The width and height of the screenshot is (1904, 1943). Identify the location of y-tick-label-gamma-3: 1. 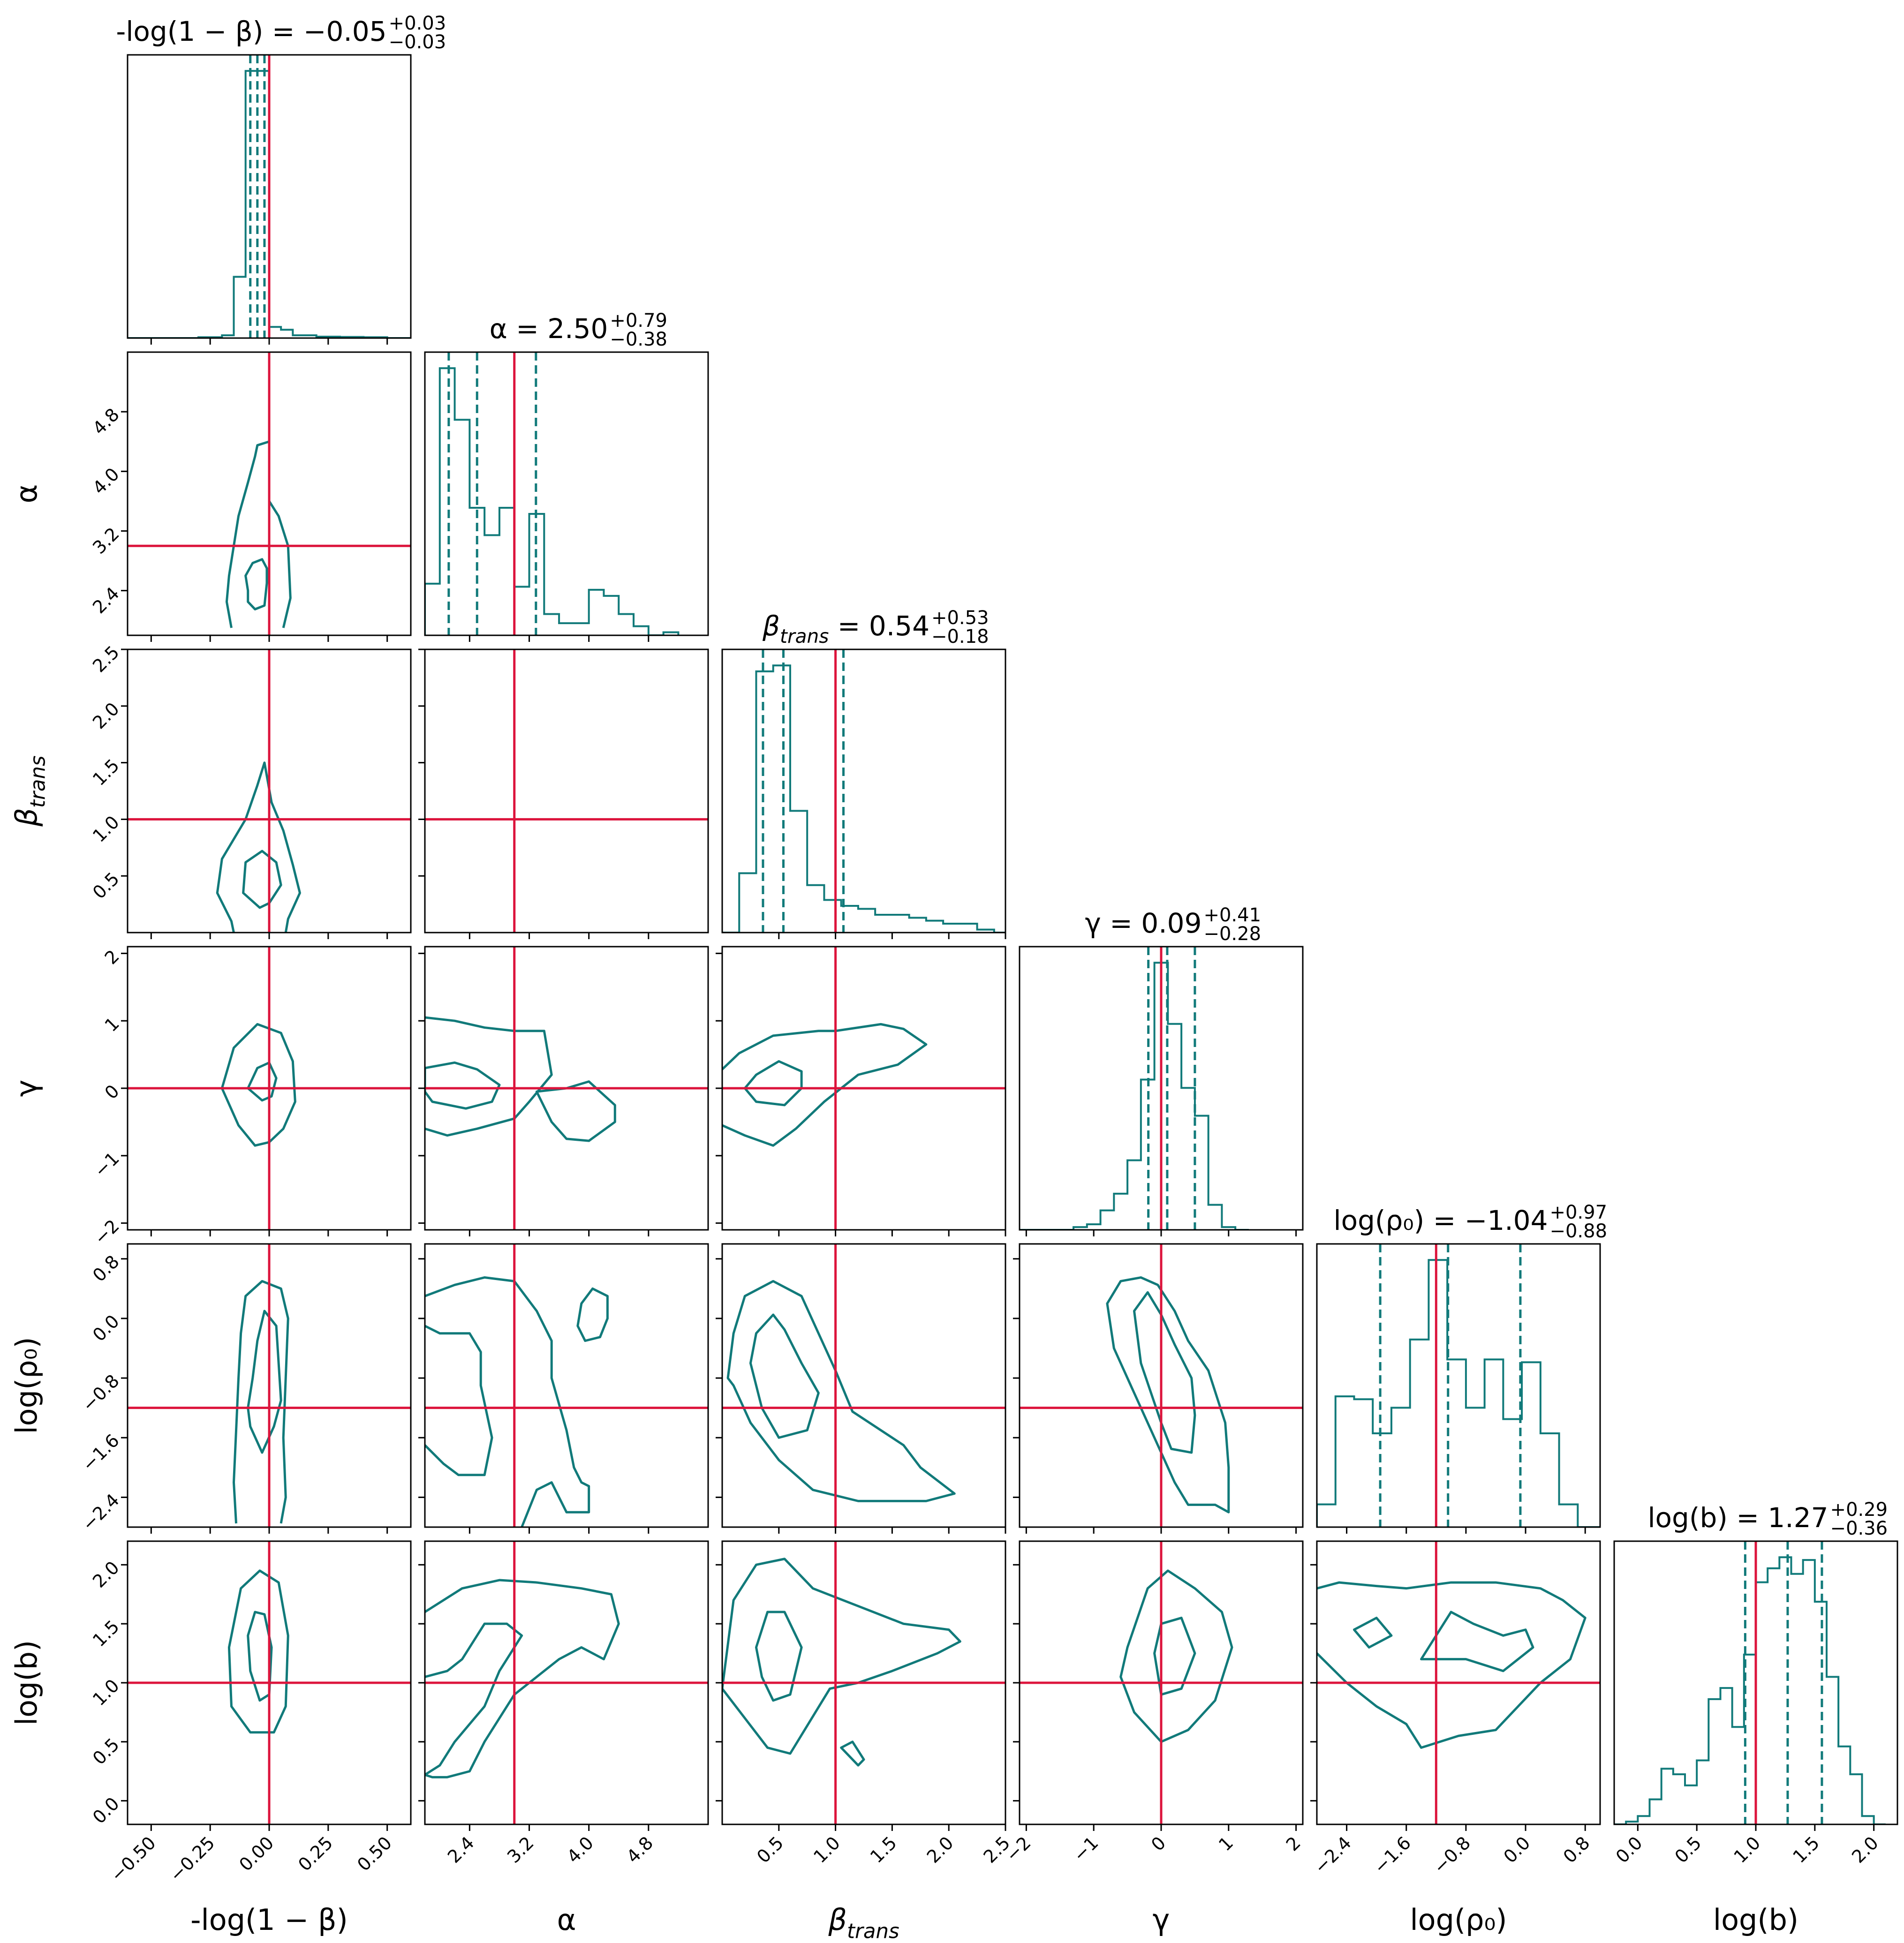
(112, 1024).